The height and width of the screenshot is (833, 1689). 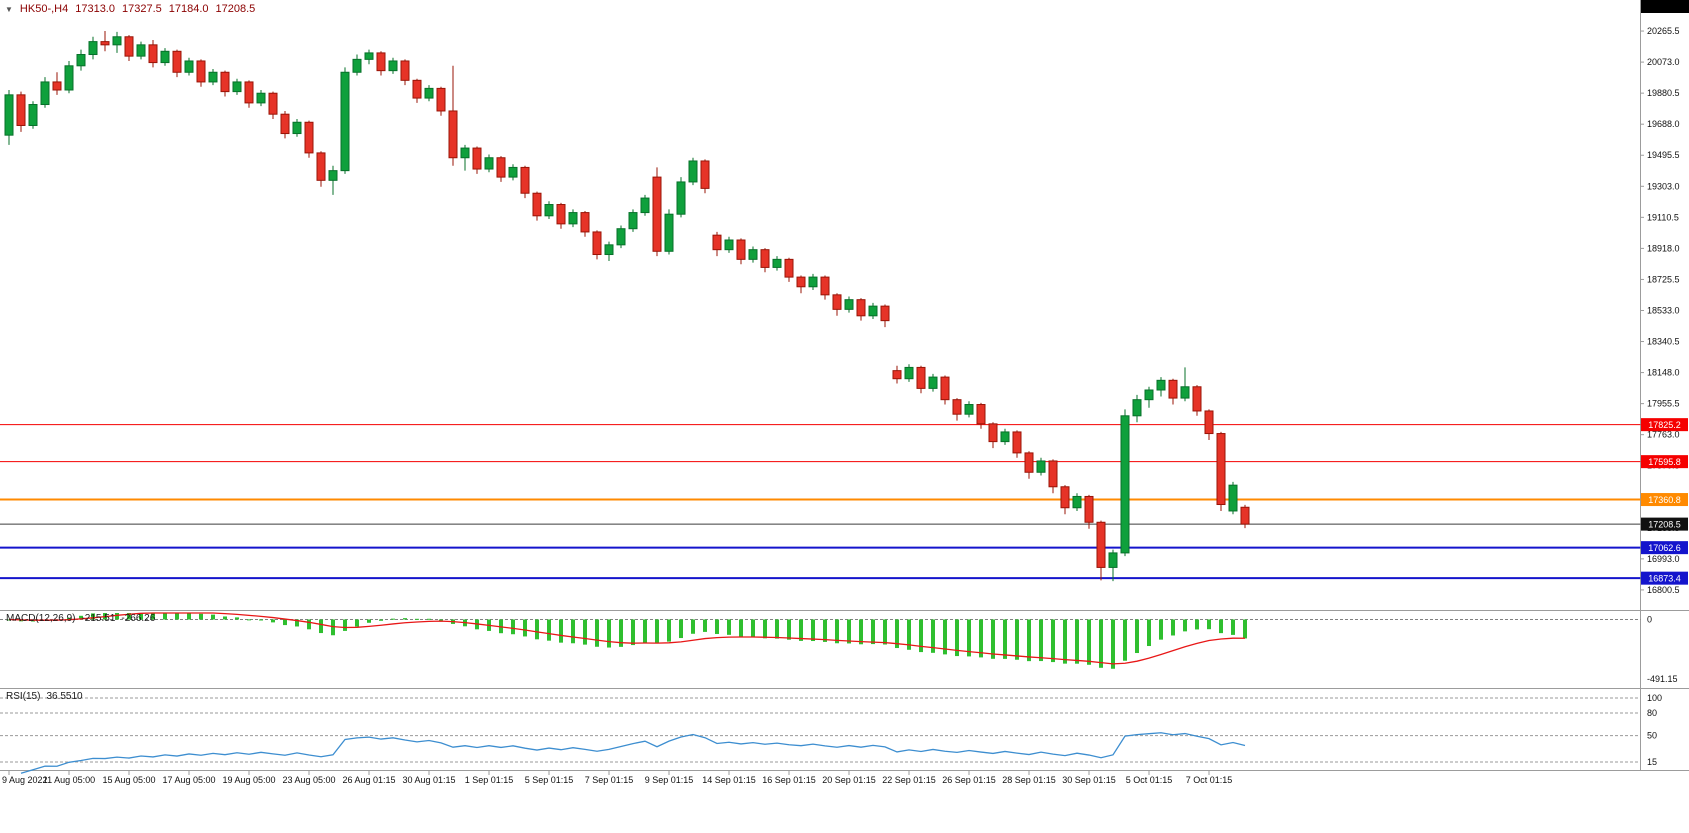 I want to click on level-price-text: 17208.5, so click(x=1664, y=525).